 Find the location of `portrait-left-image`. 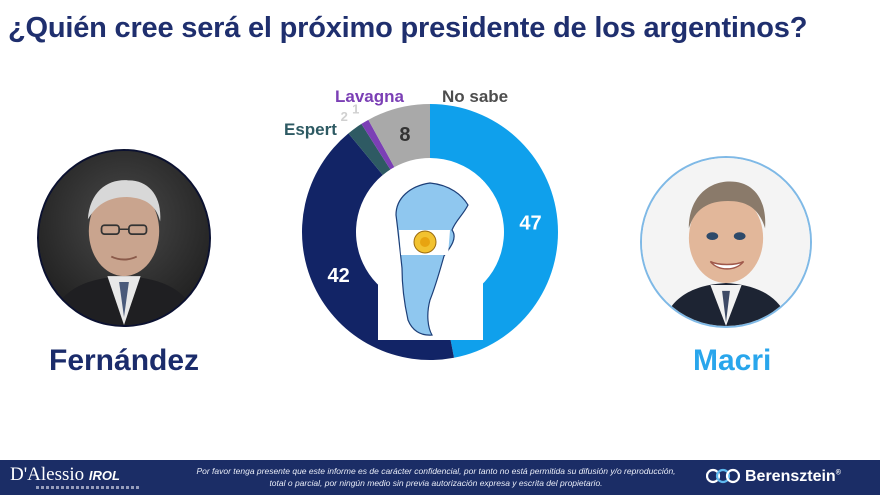

portrait-left-image is located at coordinates (124, 238).